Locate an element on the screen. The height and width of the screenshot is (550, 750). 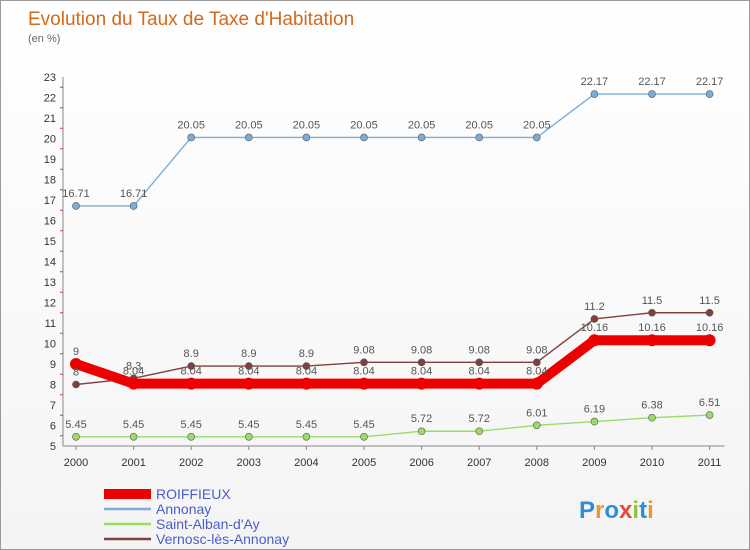
y-tick-label: 22 is located at coordinates (50, 99).